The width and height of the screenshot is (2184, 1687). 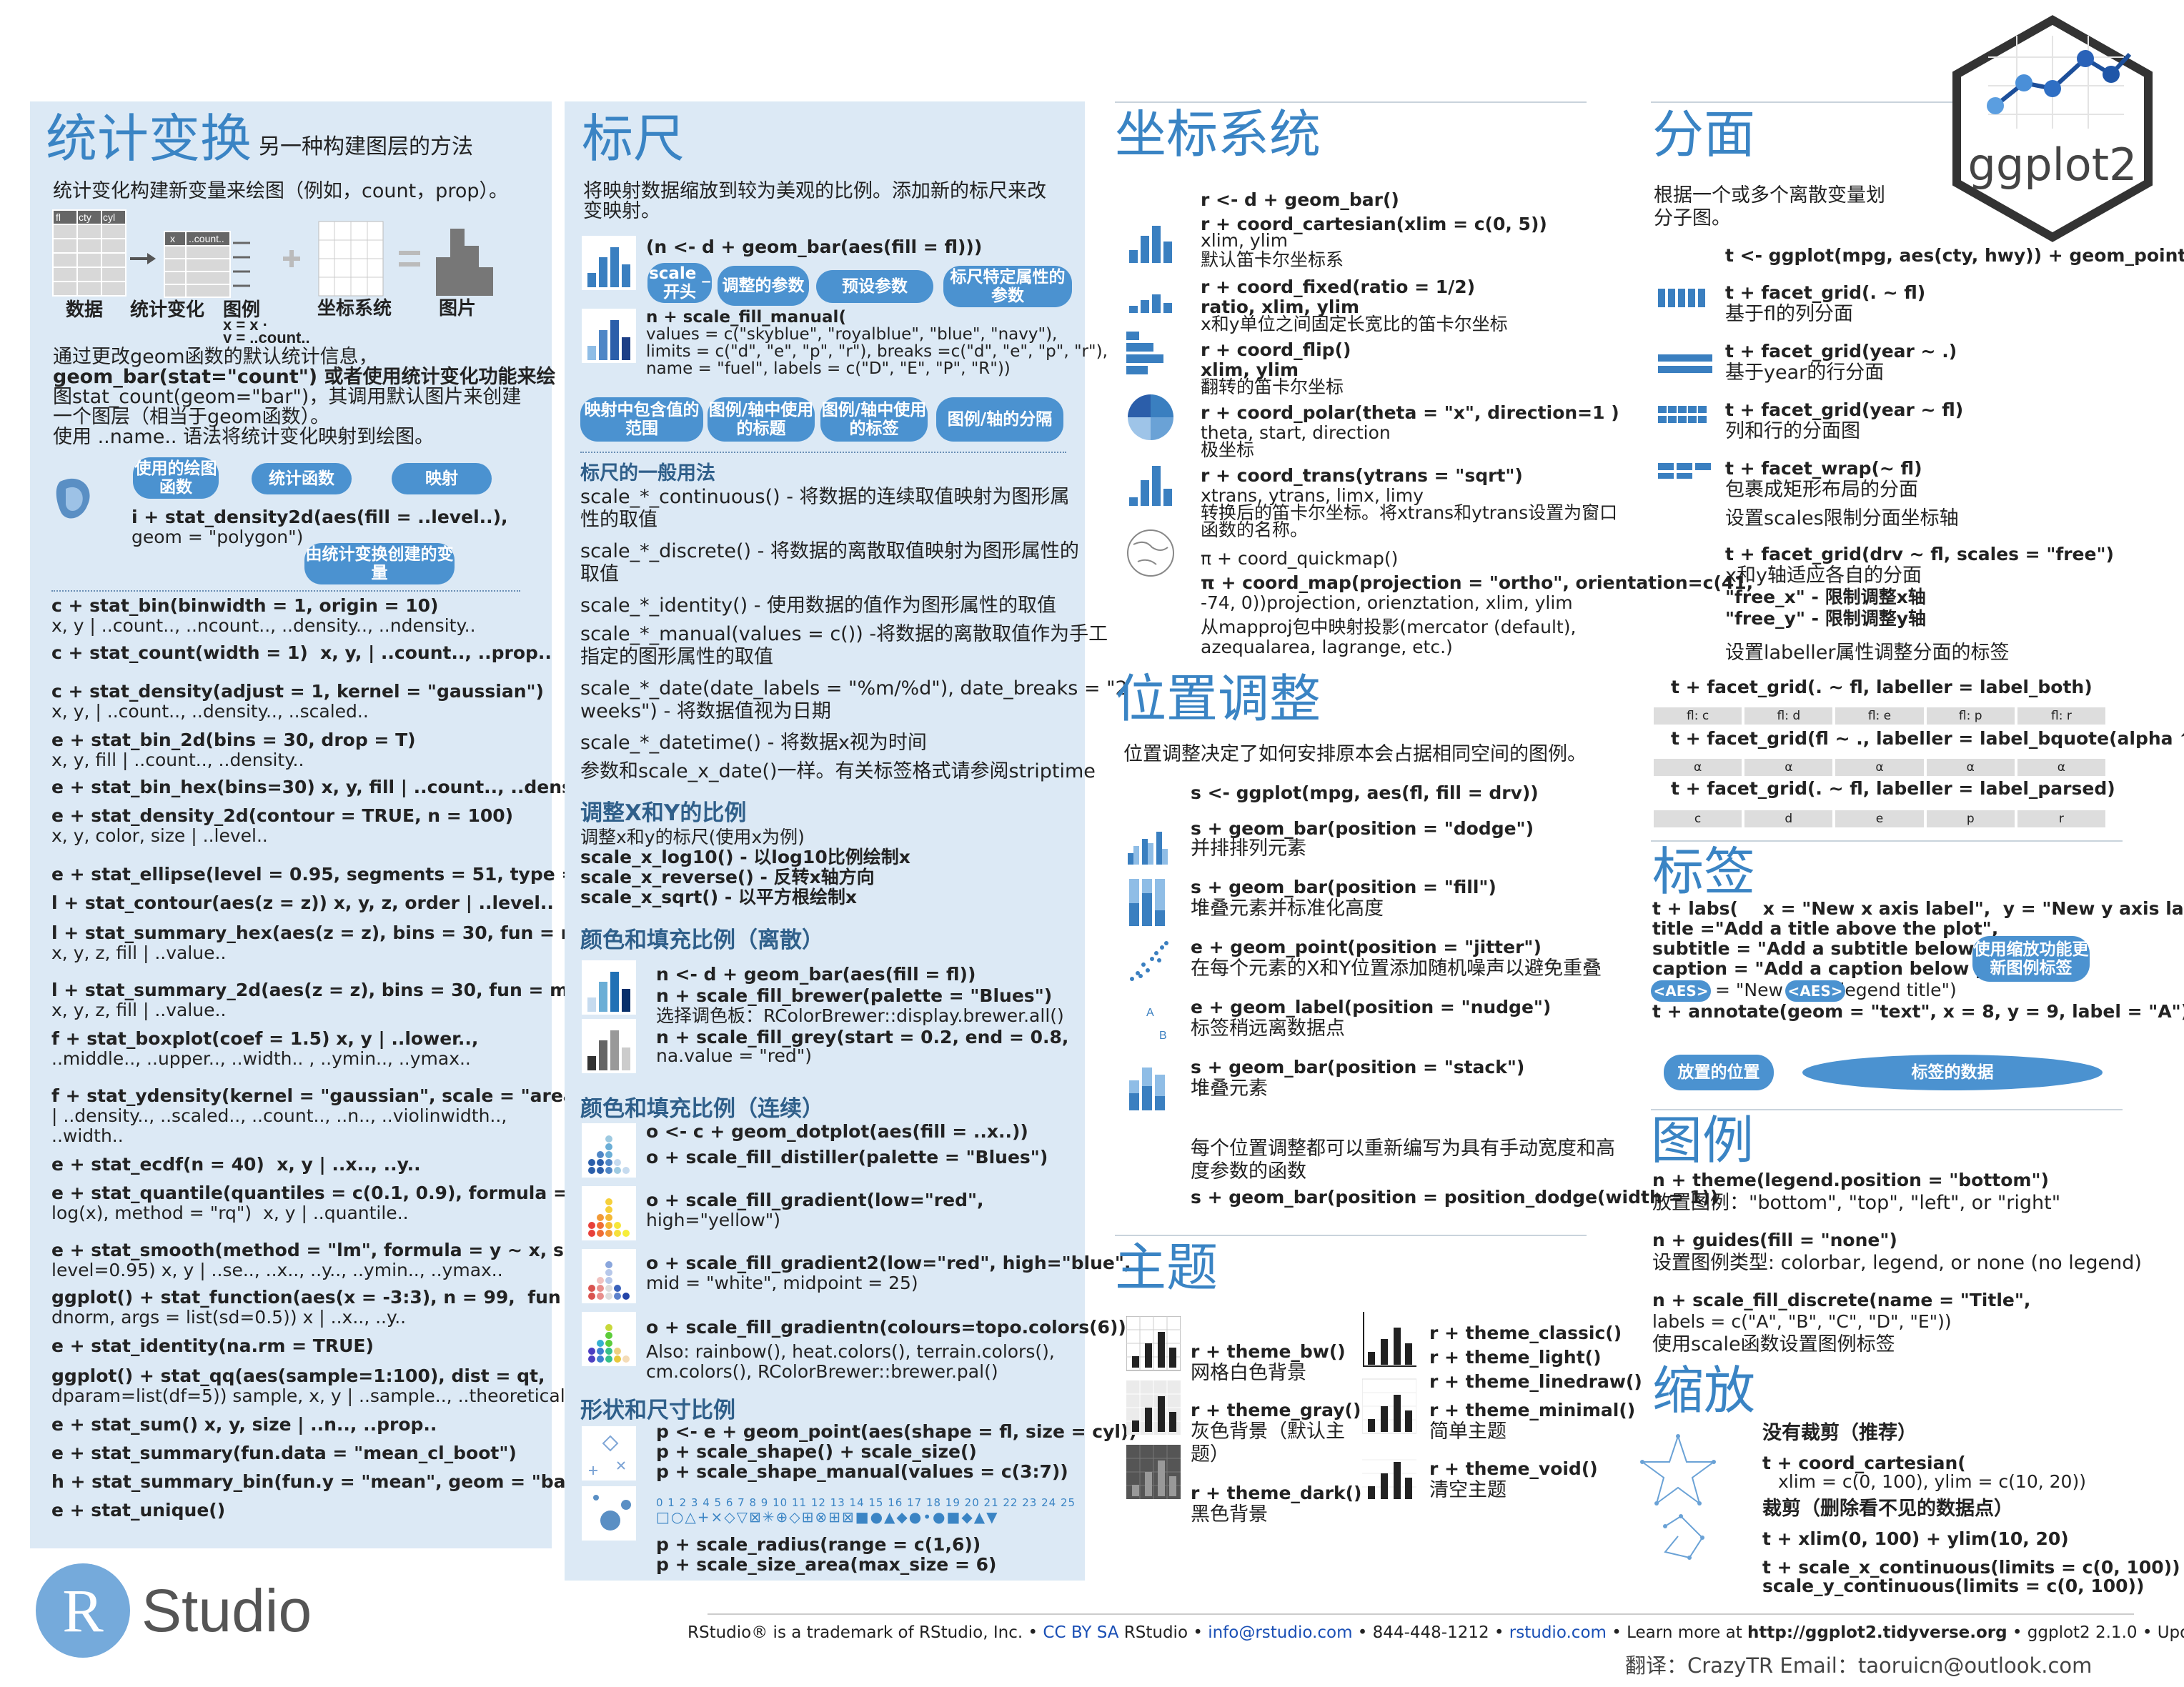 What do you see at coordinates (1788, 716) in the screenshot?
I see `strip-label: fl: d` at bounding box center [1788, 716].